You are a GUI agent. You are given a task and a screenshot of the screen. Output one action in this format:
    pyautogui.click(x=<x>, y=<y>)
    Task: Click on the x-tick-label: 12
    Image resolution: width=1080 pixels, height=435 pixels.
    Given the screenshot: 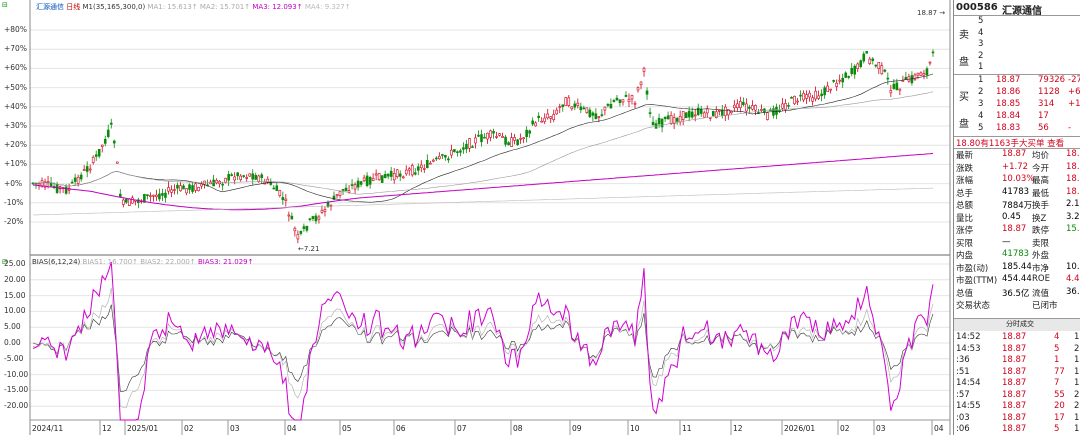 What is the action you would take?
    pyautogui.click(x=738, y=428)
    